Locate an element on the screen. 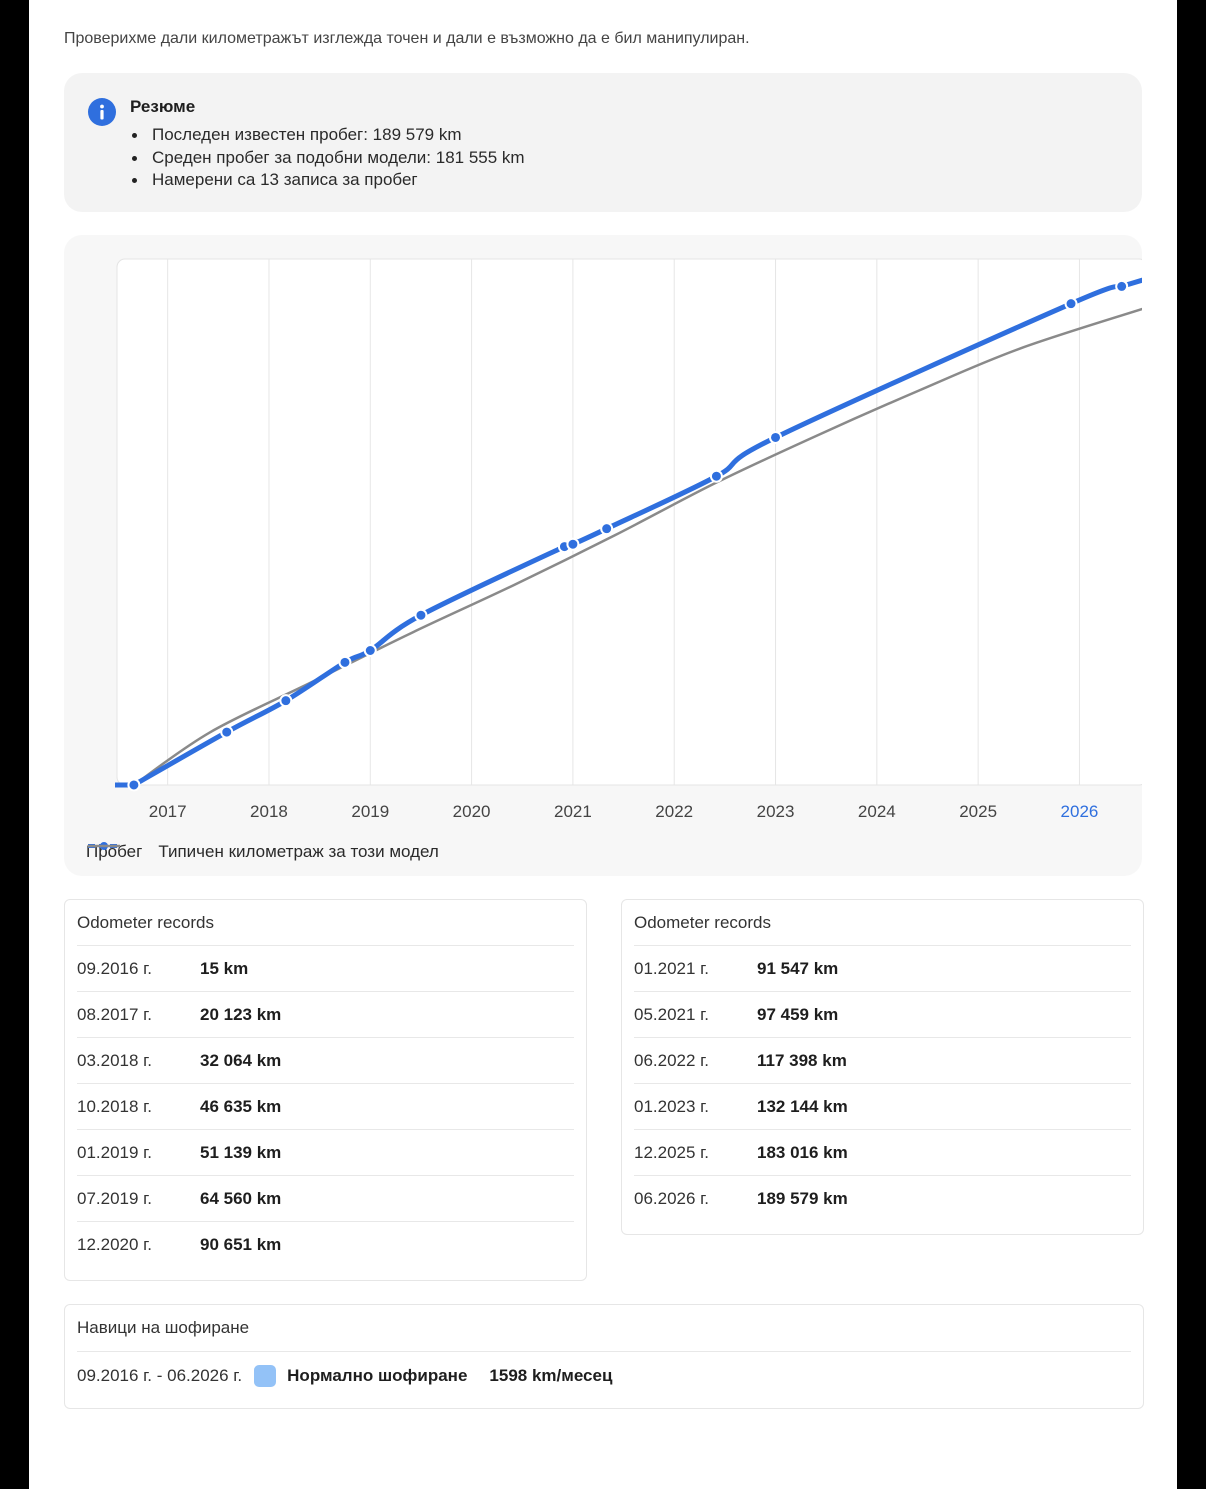 The image size is (1206, 1489). table-row: 07.2019 г. 64 560 km is located at coordinates (325, 1198).